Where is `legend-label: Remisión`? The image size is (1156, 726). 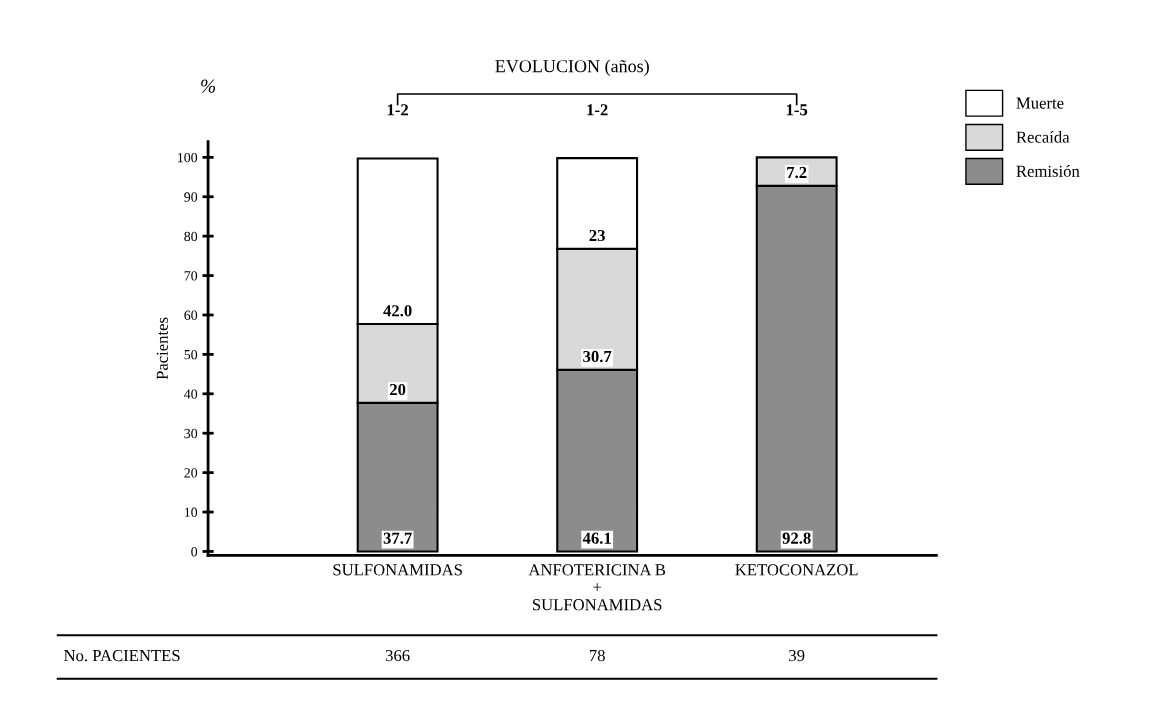
legend-label: Remisión is located at coordinates (1048, 171).